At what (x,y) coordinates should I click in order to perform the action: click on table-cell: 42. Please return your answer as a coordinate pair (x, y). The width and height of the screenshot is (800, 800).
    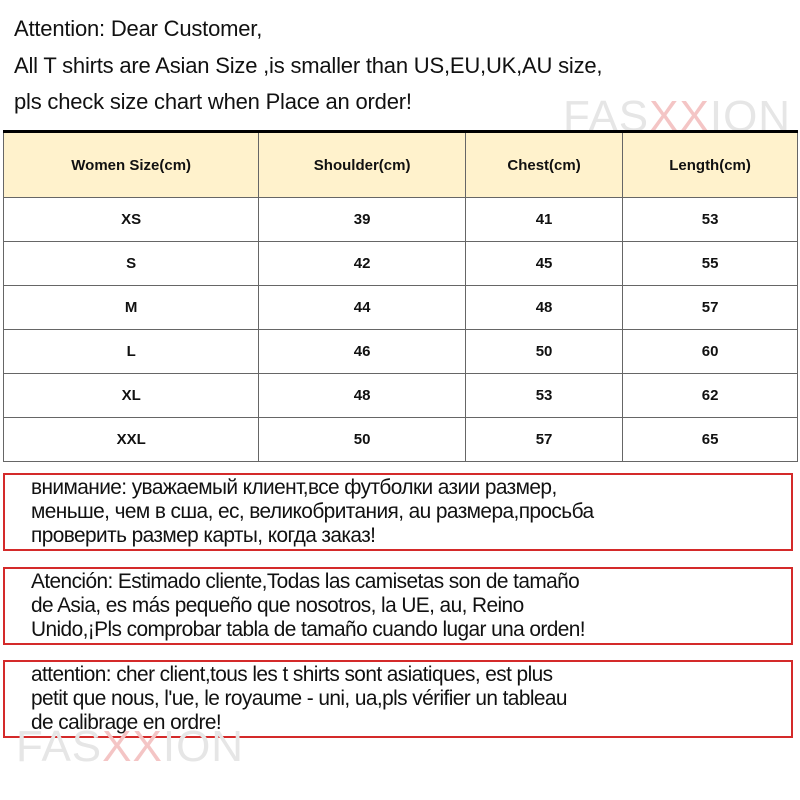
    Looking at the image, I should click on (362, 263).